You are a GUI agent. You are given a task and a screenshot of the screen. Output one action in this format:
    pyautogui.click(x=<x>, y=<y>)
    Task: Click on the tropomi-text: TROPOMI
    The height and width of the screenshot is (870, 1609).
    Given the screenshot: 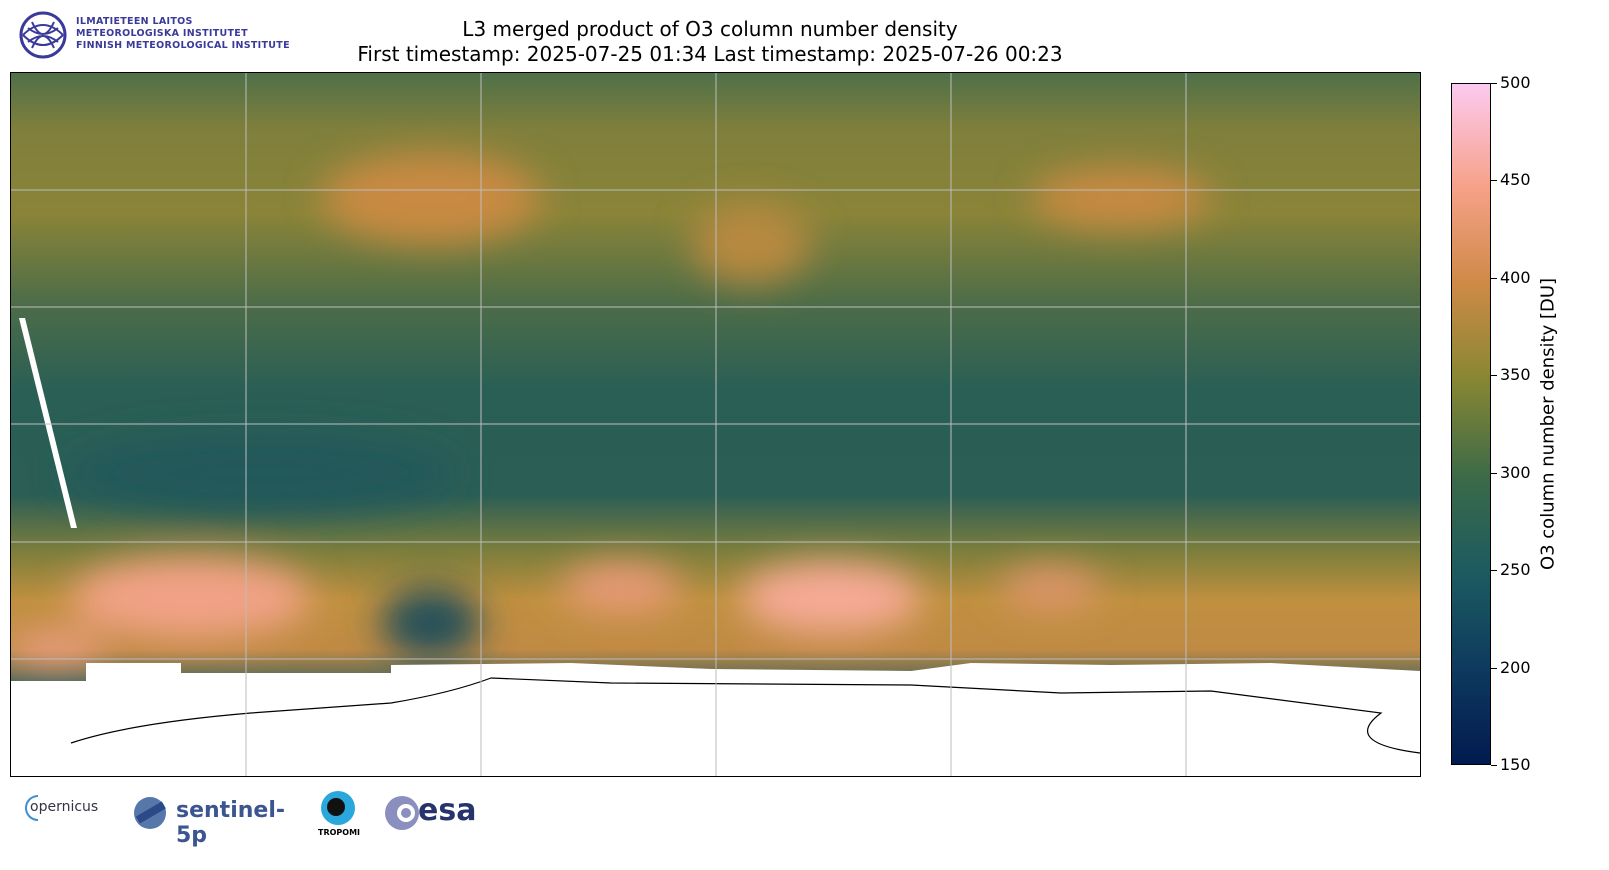 What is the action you would take?
    pyautogui.click(x=339, y=832)
    